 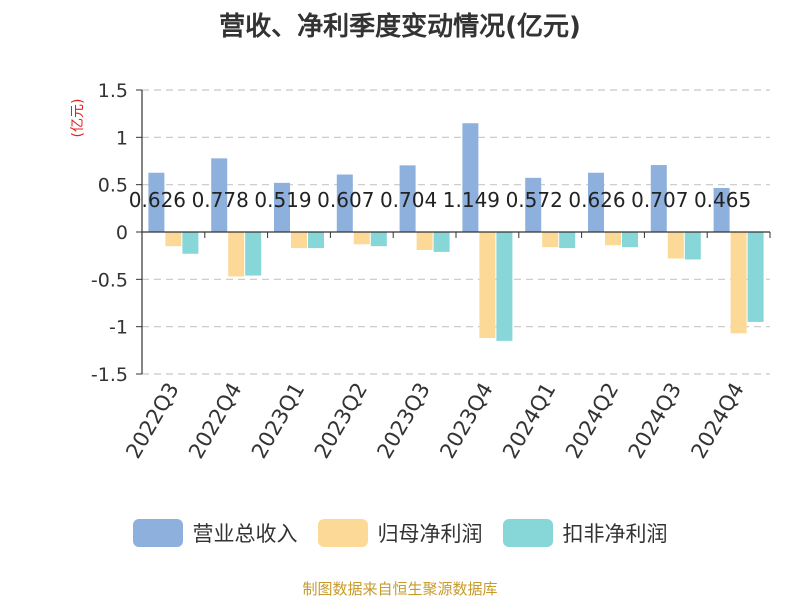 What do you see at coordinates (400, 27) in the screenshot?
I see `chart-title: 营收、净利季度变动情况(亿元)` at bounding box center [400, 27].